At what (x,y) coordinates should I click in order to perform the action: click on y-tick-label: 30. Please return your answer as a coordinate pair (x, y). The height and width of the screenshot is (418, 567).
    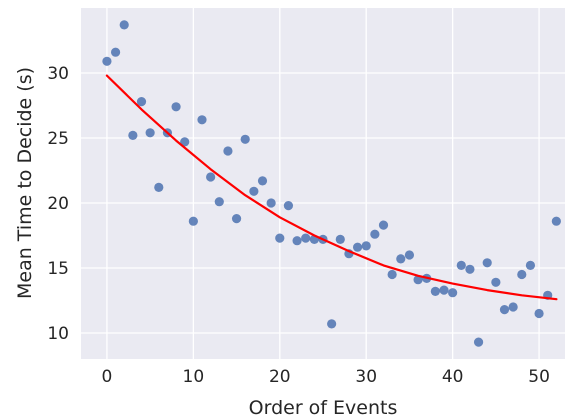
    Looking at the image, I should click on (58, 74).